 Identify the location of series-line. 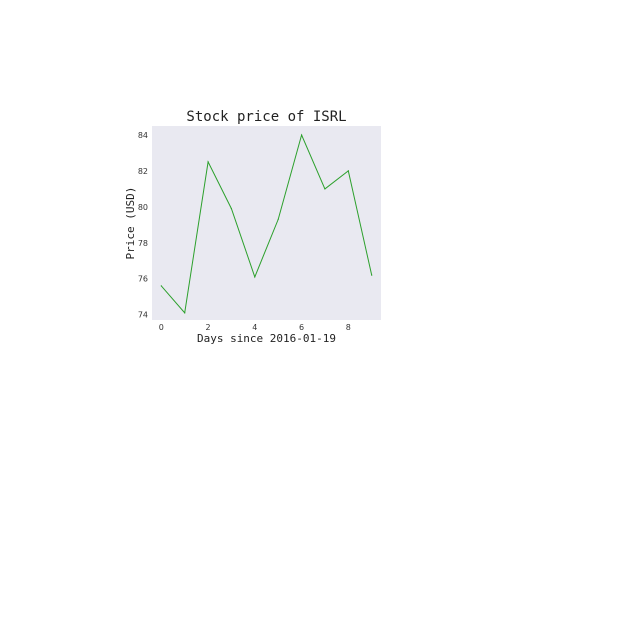
(266, 223).